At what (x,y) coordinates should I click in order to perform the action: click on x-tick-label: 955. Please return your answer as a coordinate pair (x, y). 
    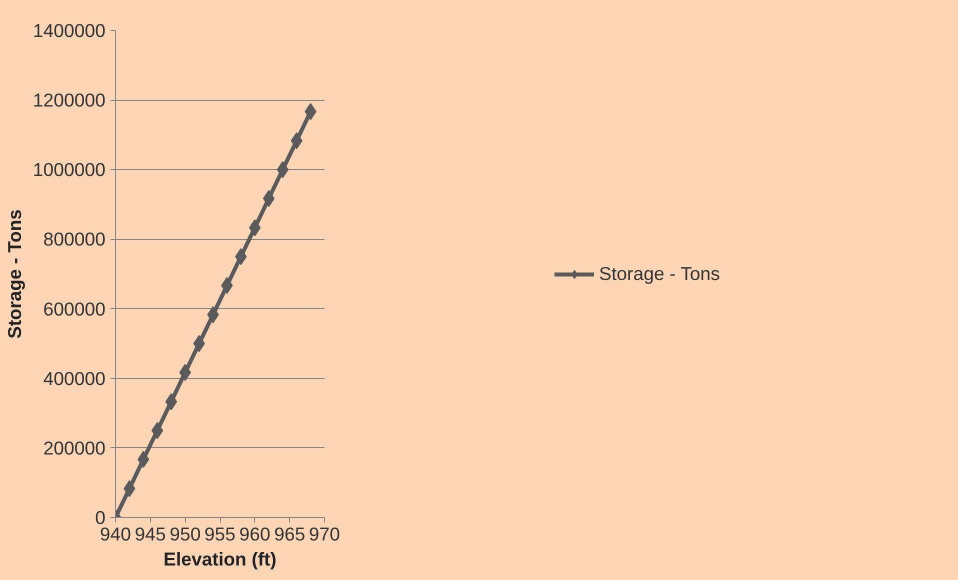
    Looking at the image, I should click on (220, 534).